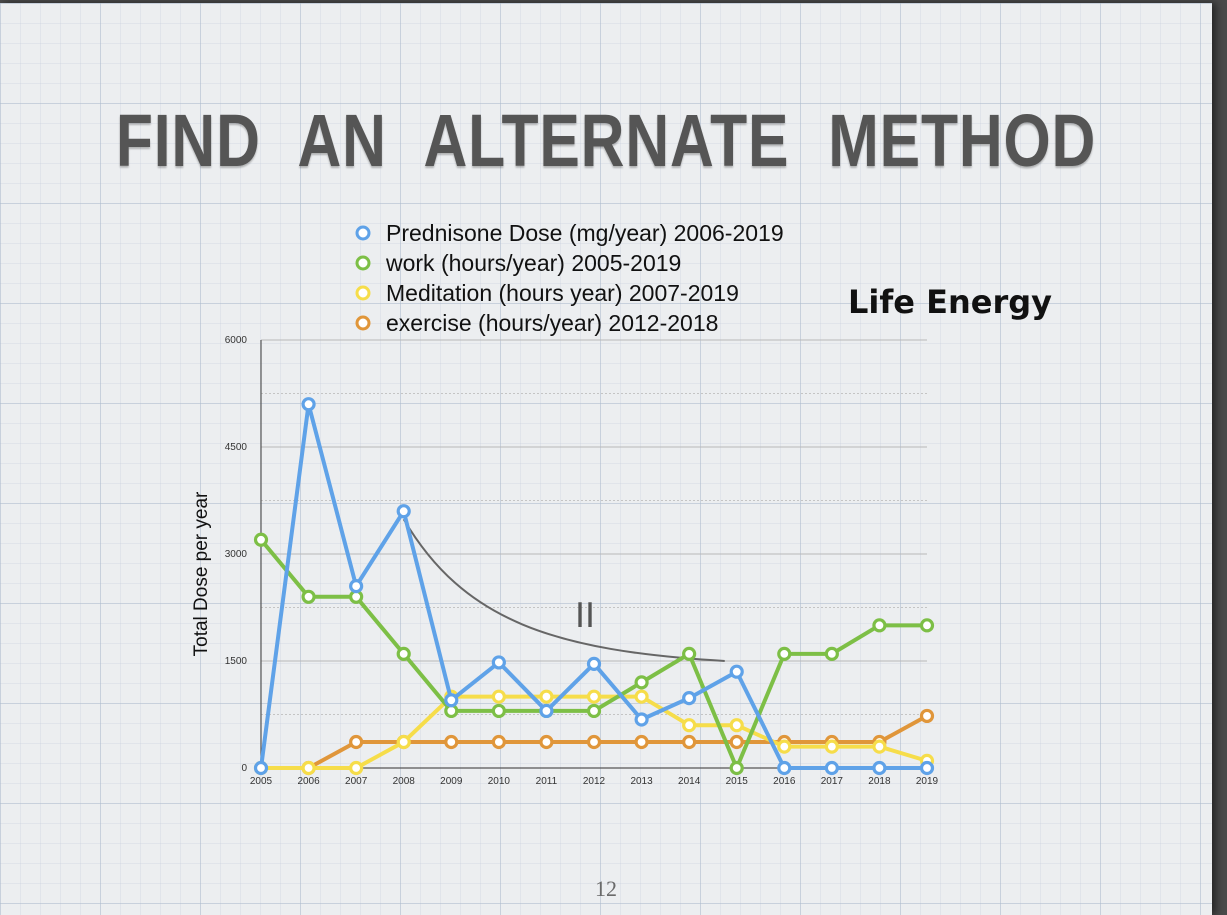 Image resolution: width=1227 pixels, height=915 pixels. What do you see at coordinates (594, 781) in the screenshot?
I see `x-tick-label: 2012` at bounding box center [594, 781].